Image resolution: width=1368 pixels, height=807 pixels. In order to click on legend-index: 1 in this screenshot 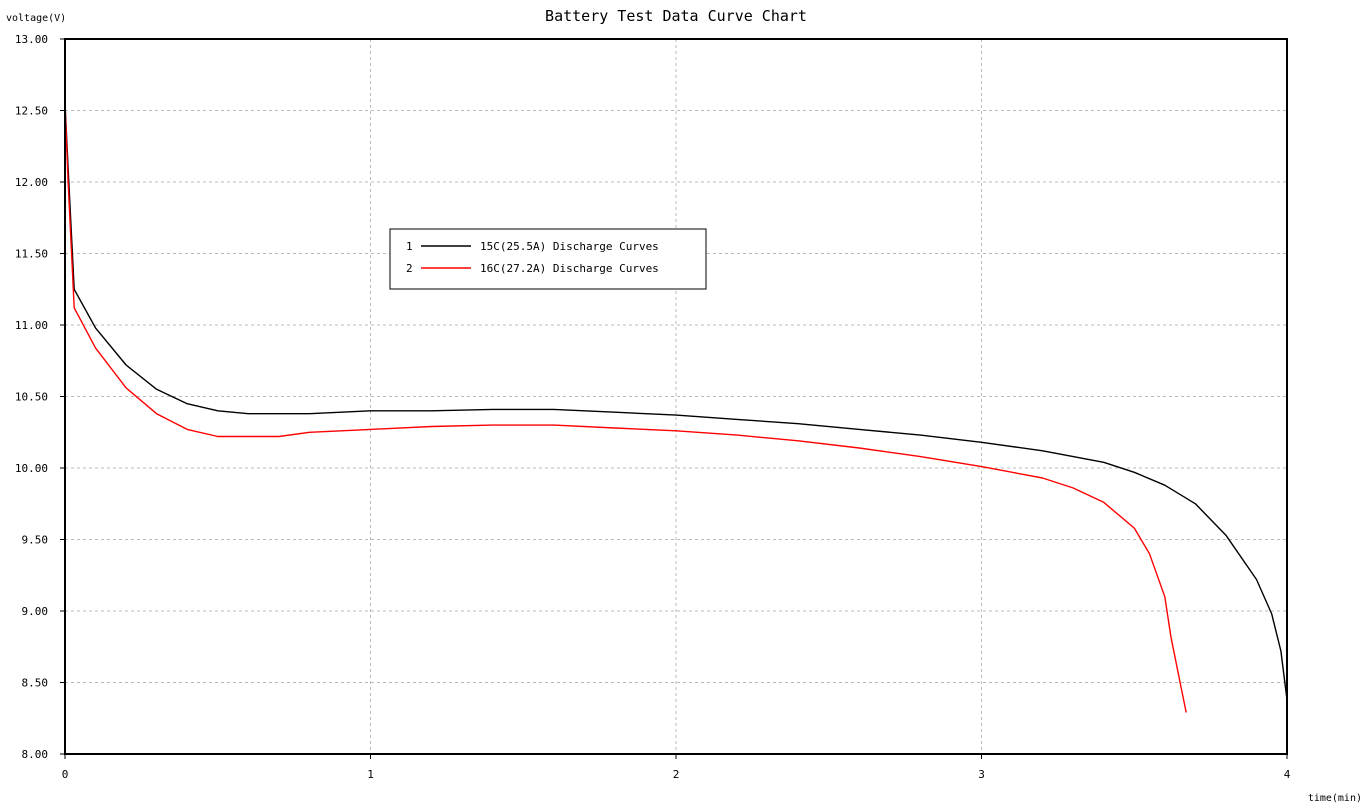, I will do `click(409, 246)`.